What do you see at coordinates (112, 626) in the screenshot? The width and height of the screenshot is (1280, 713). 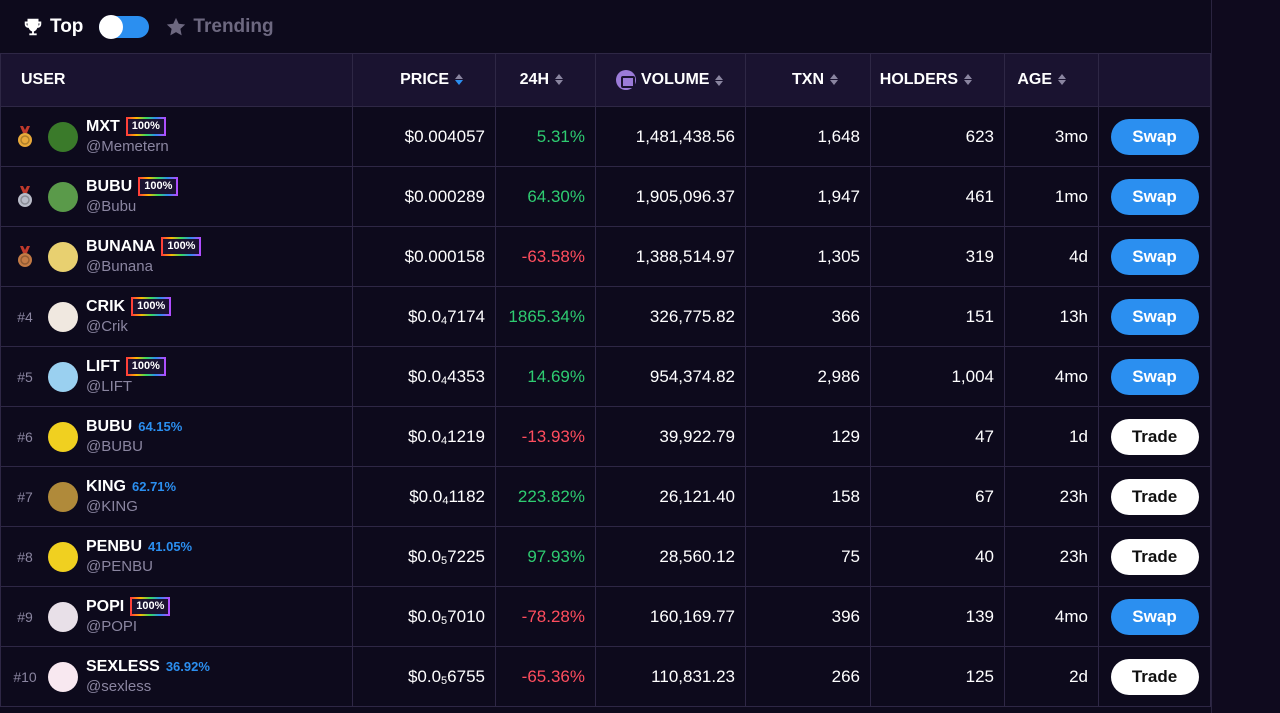 I see `token-handle: @POPI` at bounding box center [112, 626].